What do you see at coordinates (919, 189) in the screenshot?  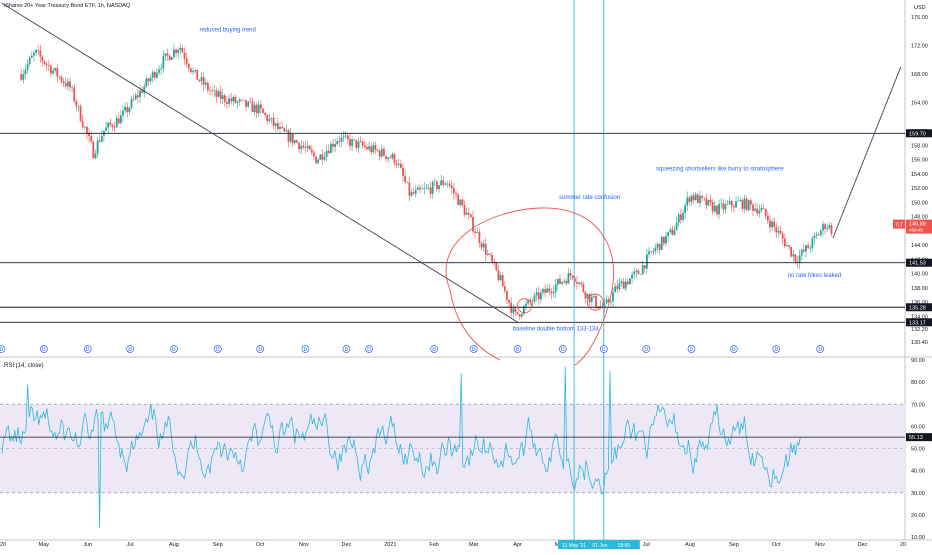 I see `price-tick-label: 152.00` at bounding box center [919, 189].